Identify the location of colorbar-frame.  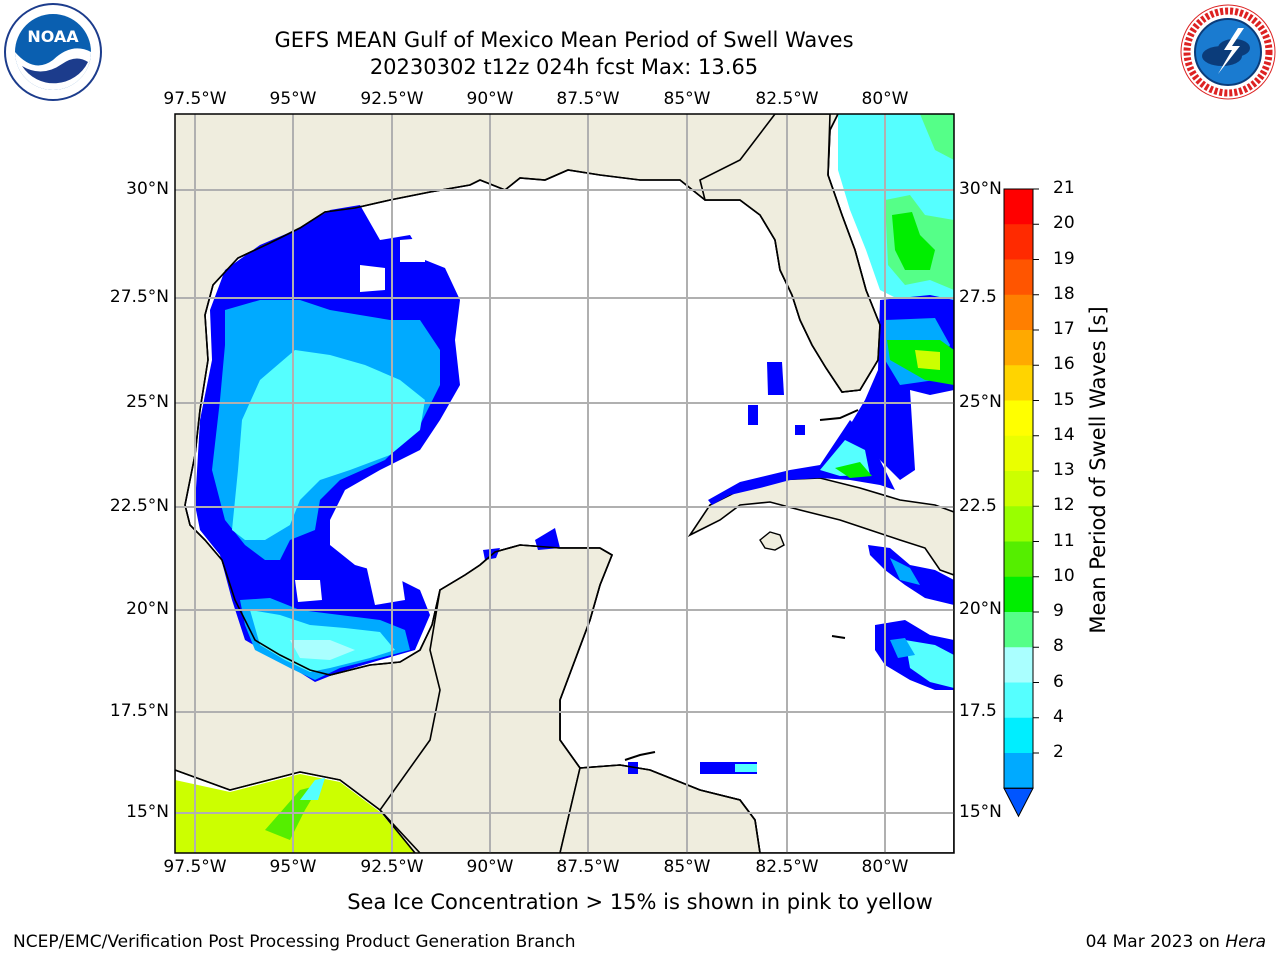
(1018, 488).